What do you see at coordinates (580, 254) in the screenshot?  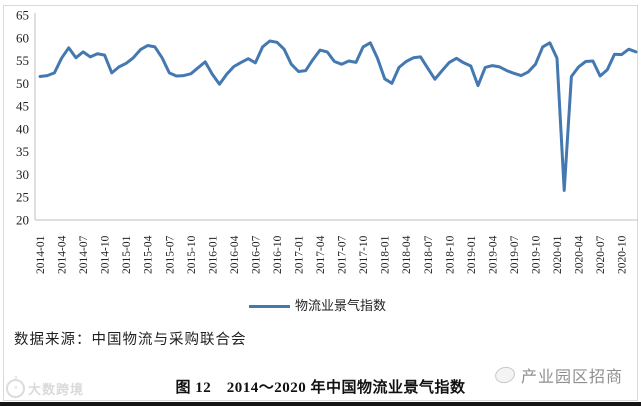 I see `svg-text: 2020-04` at bounding box center [580, 254].